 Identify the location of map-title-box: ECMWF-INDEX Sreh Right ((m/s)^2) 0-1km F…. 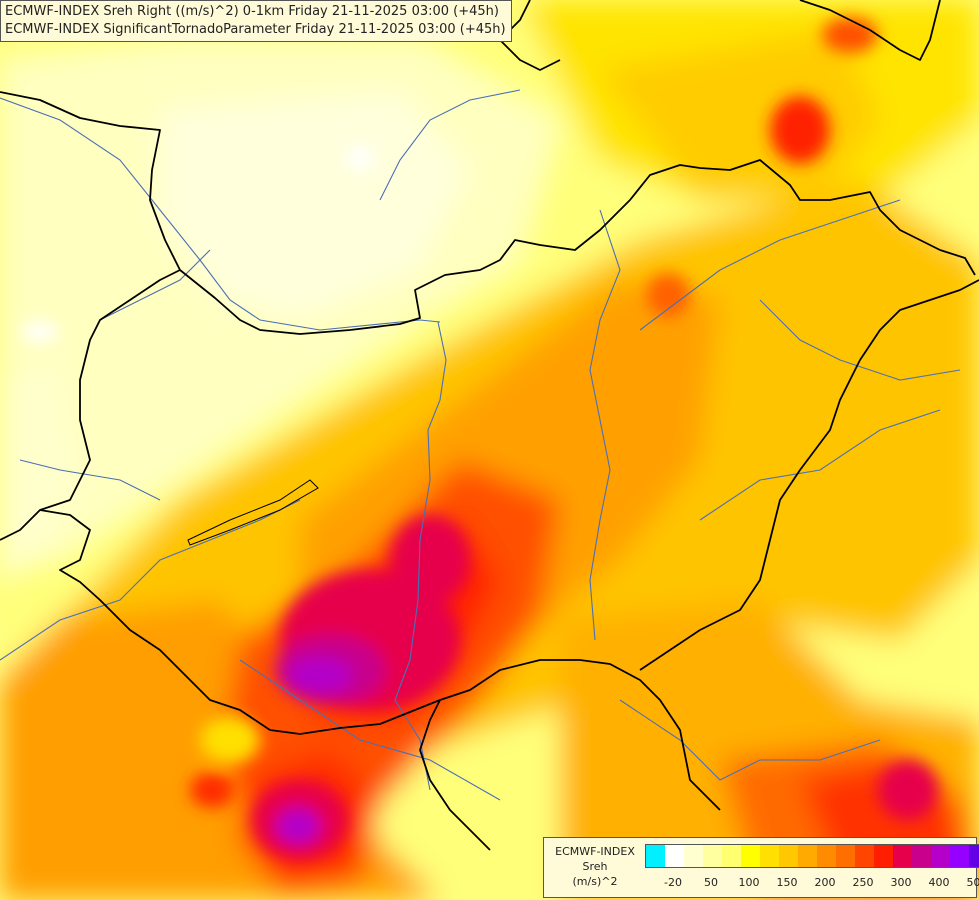
(256, 21).